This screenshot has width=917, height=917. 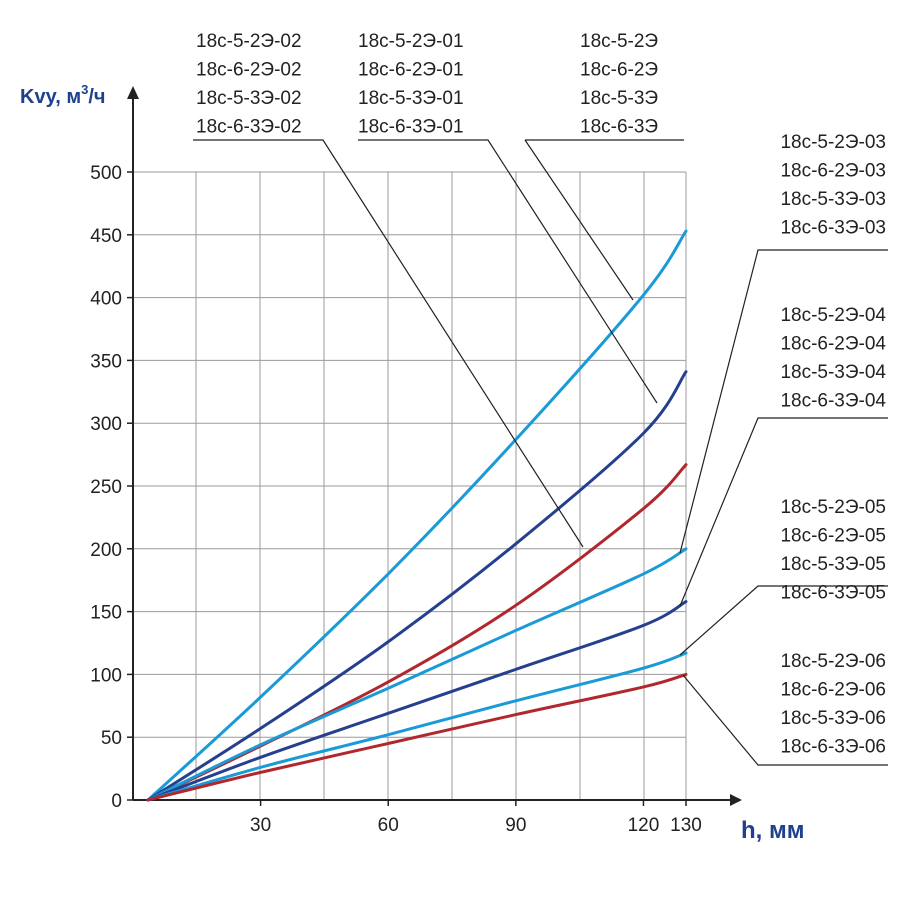 I want to click on series-label-g02: 18с-6-2Э-02, so click(x=249, y=70).